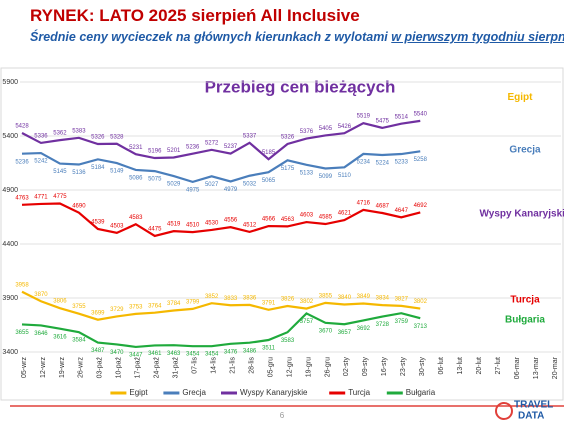  Describe the element at coordinates (533, 405) in the screenshot. I see `logo-text: TRAVEL` at that location.